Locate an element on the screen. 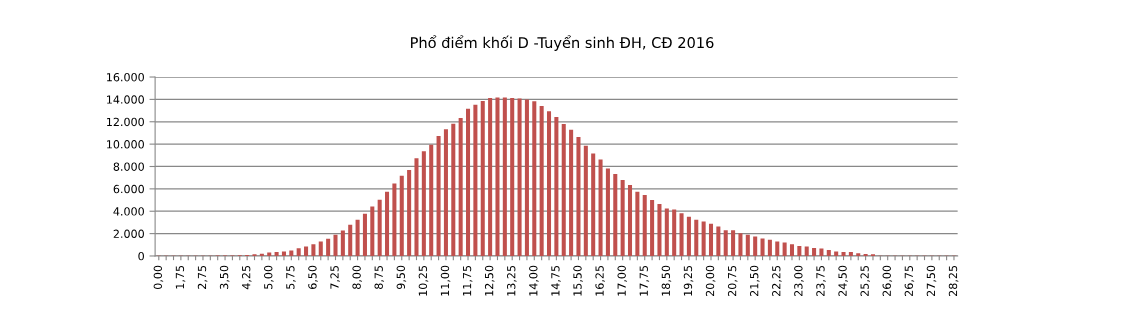 This screenshot has height=332, width=1124. x-tick-label: 2,75 is located at coordinates (202, 277).